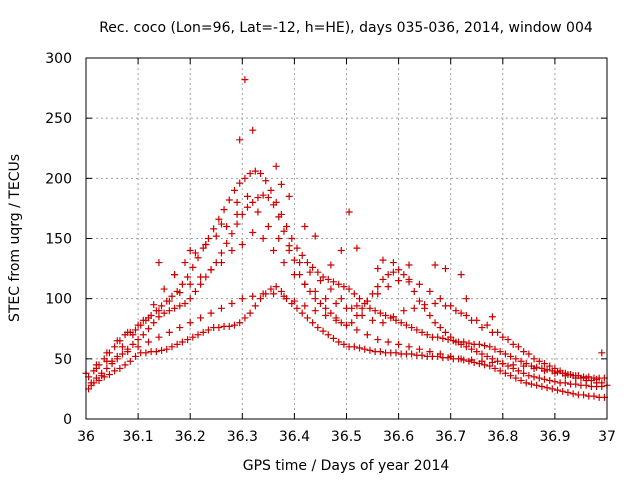 The image size is (640, 485). Describe the element at coordinates (502, 437) in the screenshot. I see `x-tick-label: 36.8` at that location.